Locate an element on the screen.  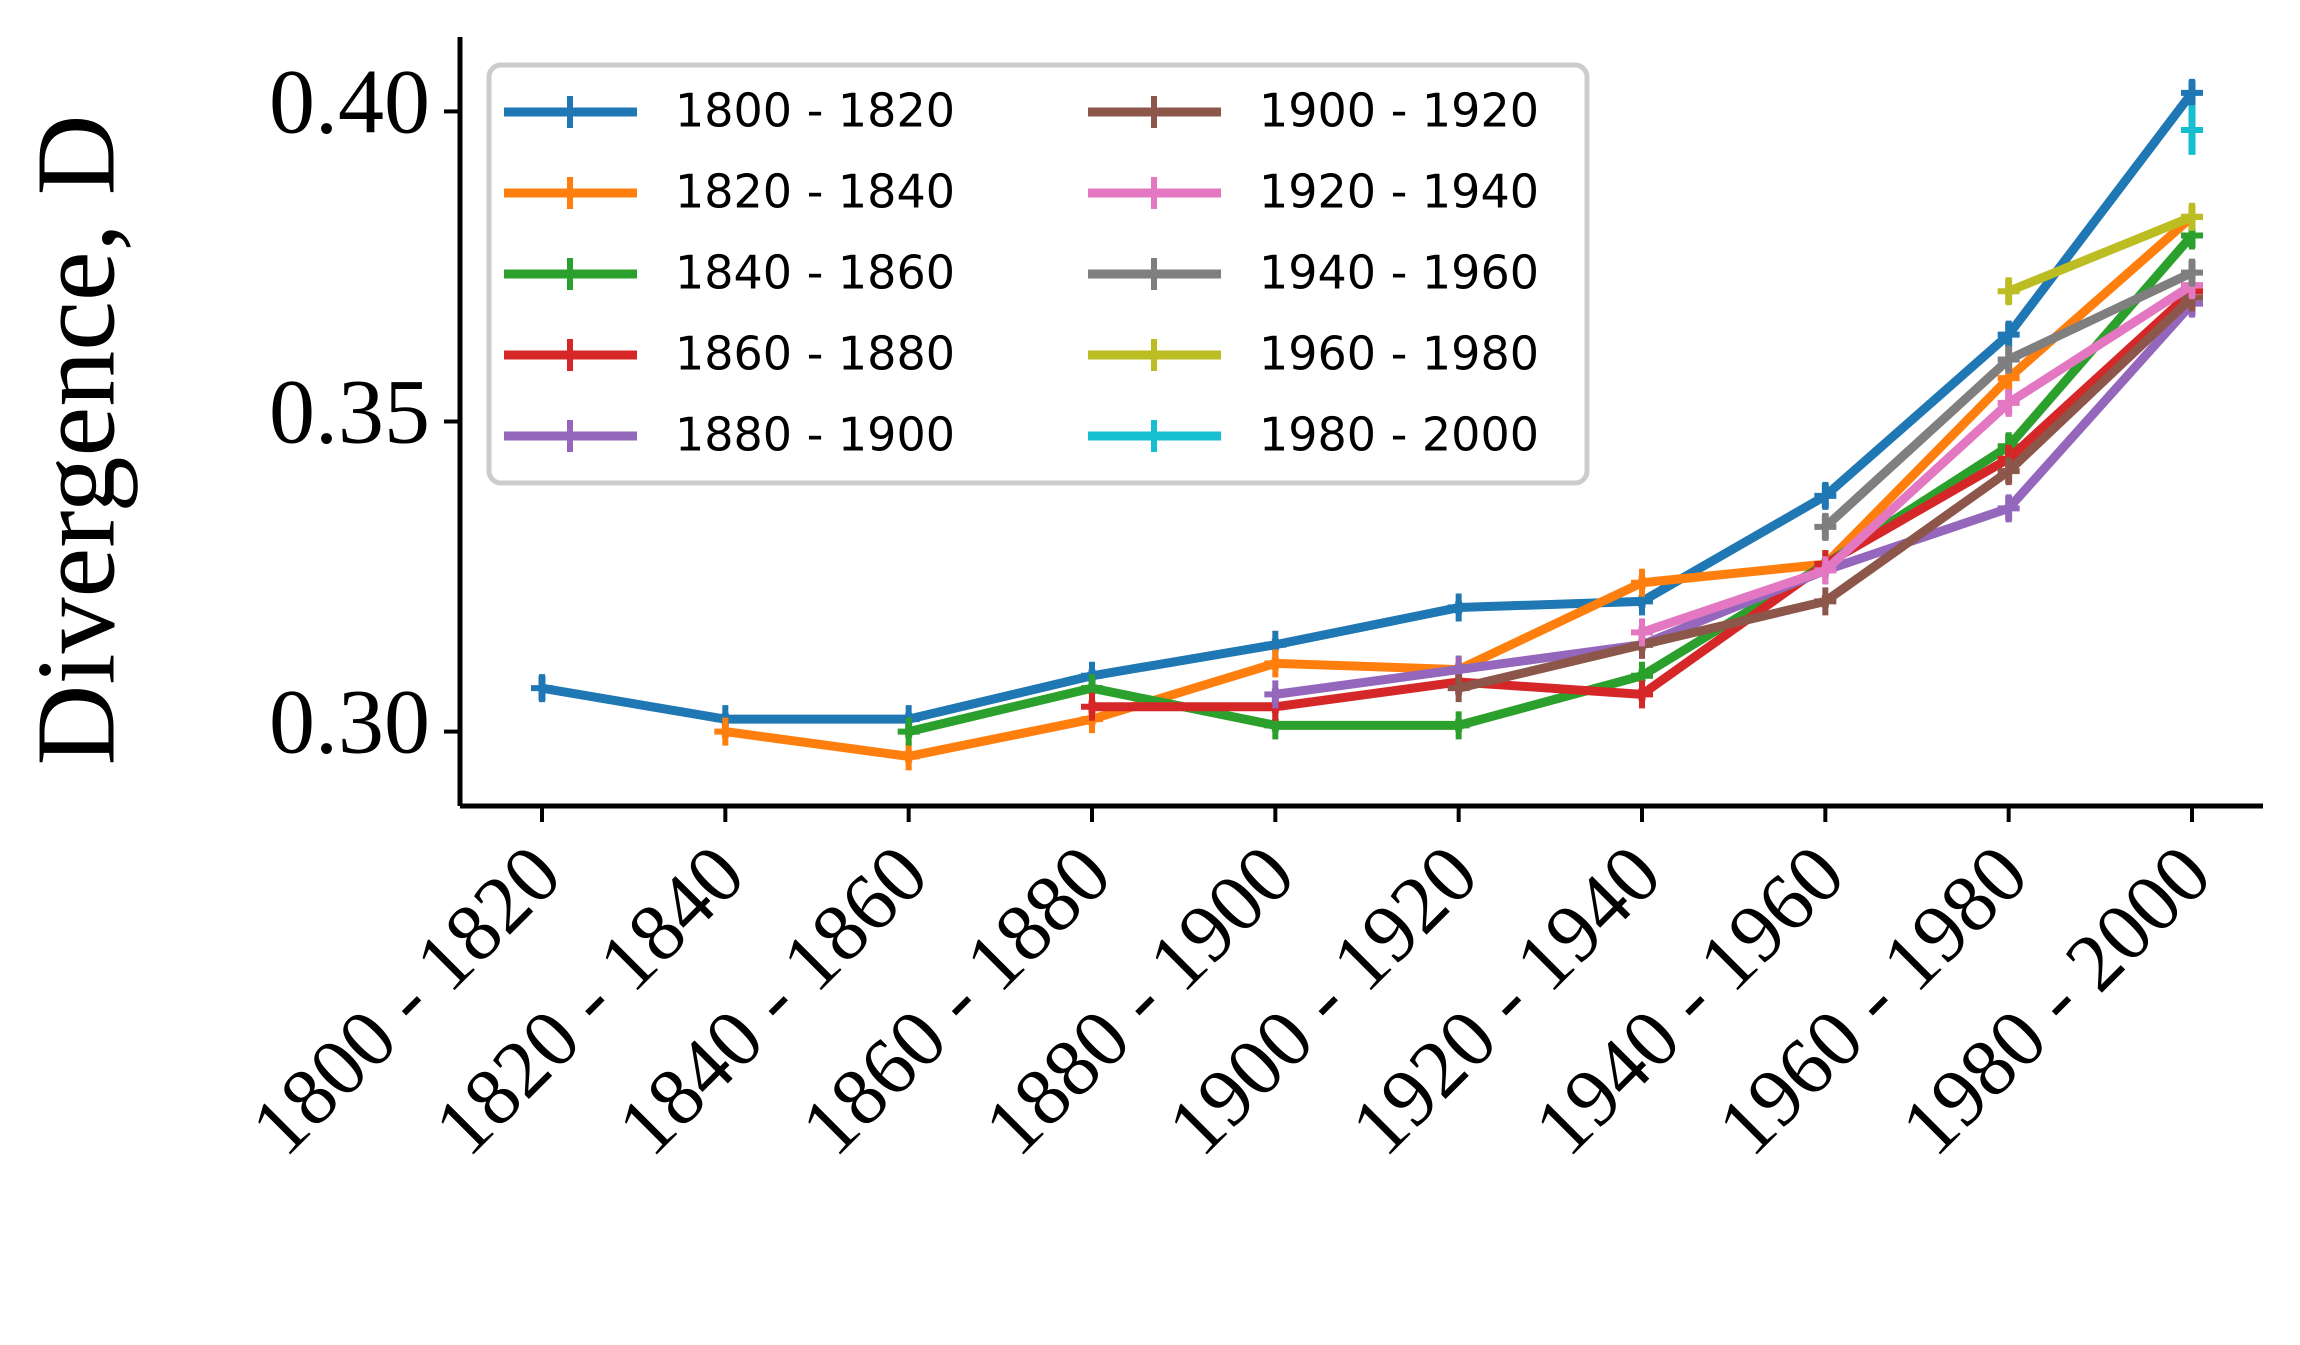
legend-label: 1820 - 1840 is located at coordinates (815, 192).